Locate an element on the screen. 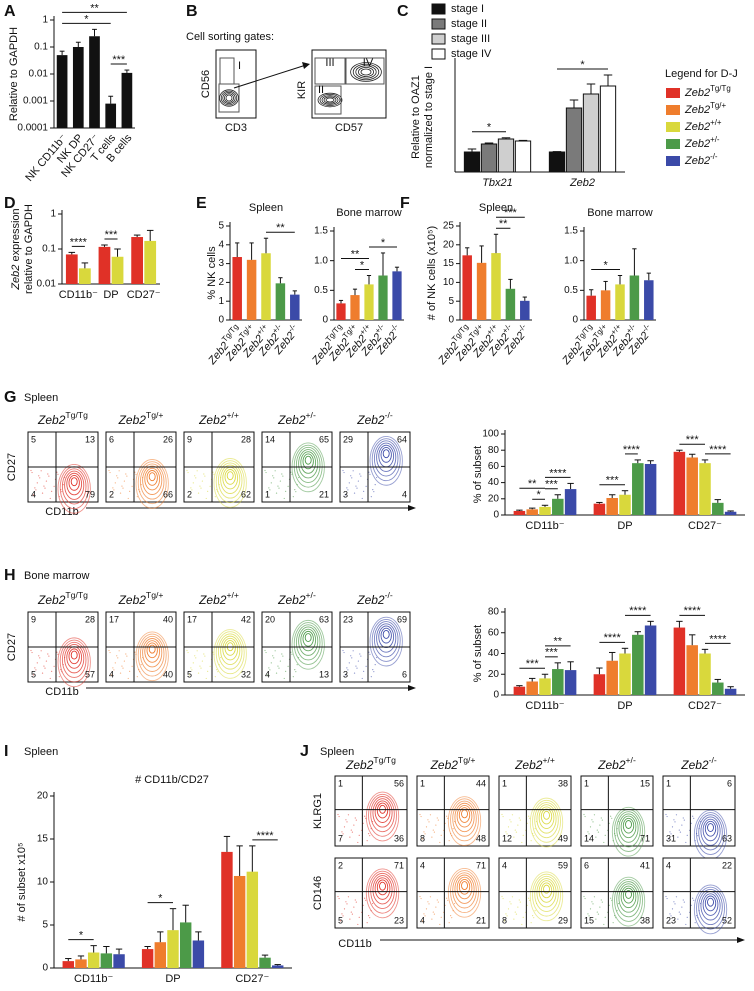 Image resolution: width=754 pixels, height=991 pixels. plot-header-part: Tg/Tg is located at coordinates (76, 595).